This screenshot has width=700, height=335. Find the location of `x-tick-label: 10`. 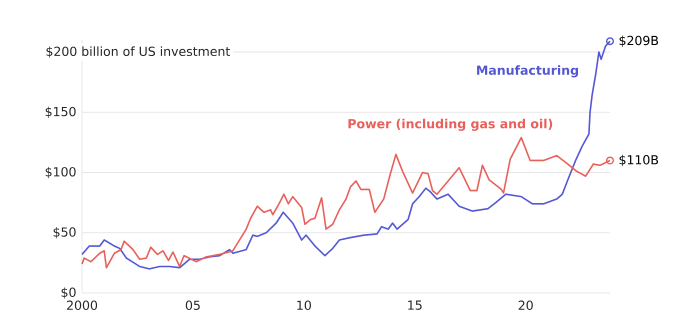

x-tick-label: 10 is located at coordinates (304, 305).